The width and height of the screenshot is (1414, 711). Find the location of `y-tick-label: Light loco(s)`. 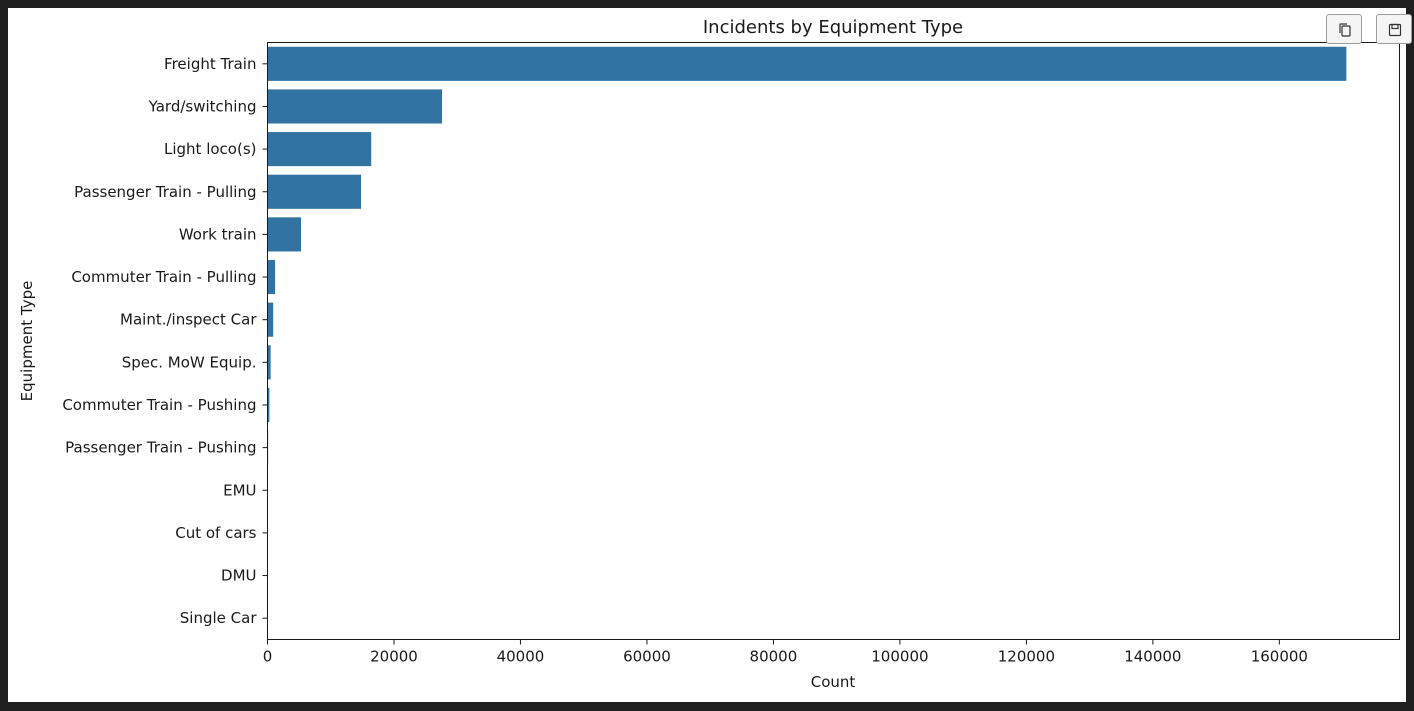

y-tick-label: Light loco(s) is located at coordinates (210, 149).